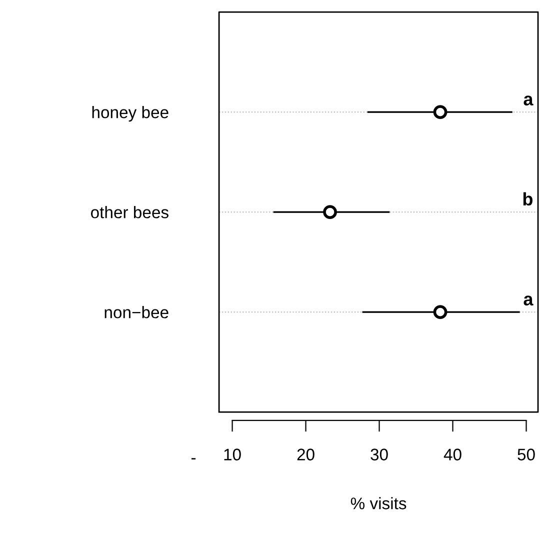 The height and width of the screenshot is (548, 549). Describe the element at coordinates (453, 454) in the screenshot. I see `x-tick-label: 40` at that location.